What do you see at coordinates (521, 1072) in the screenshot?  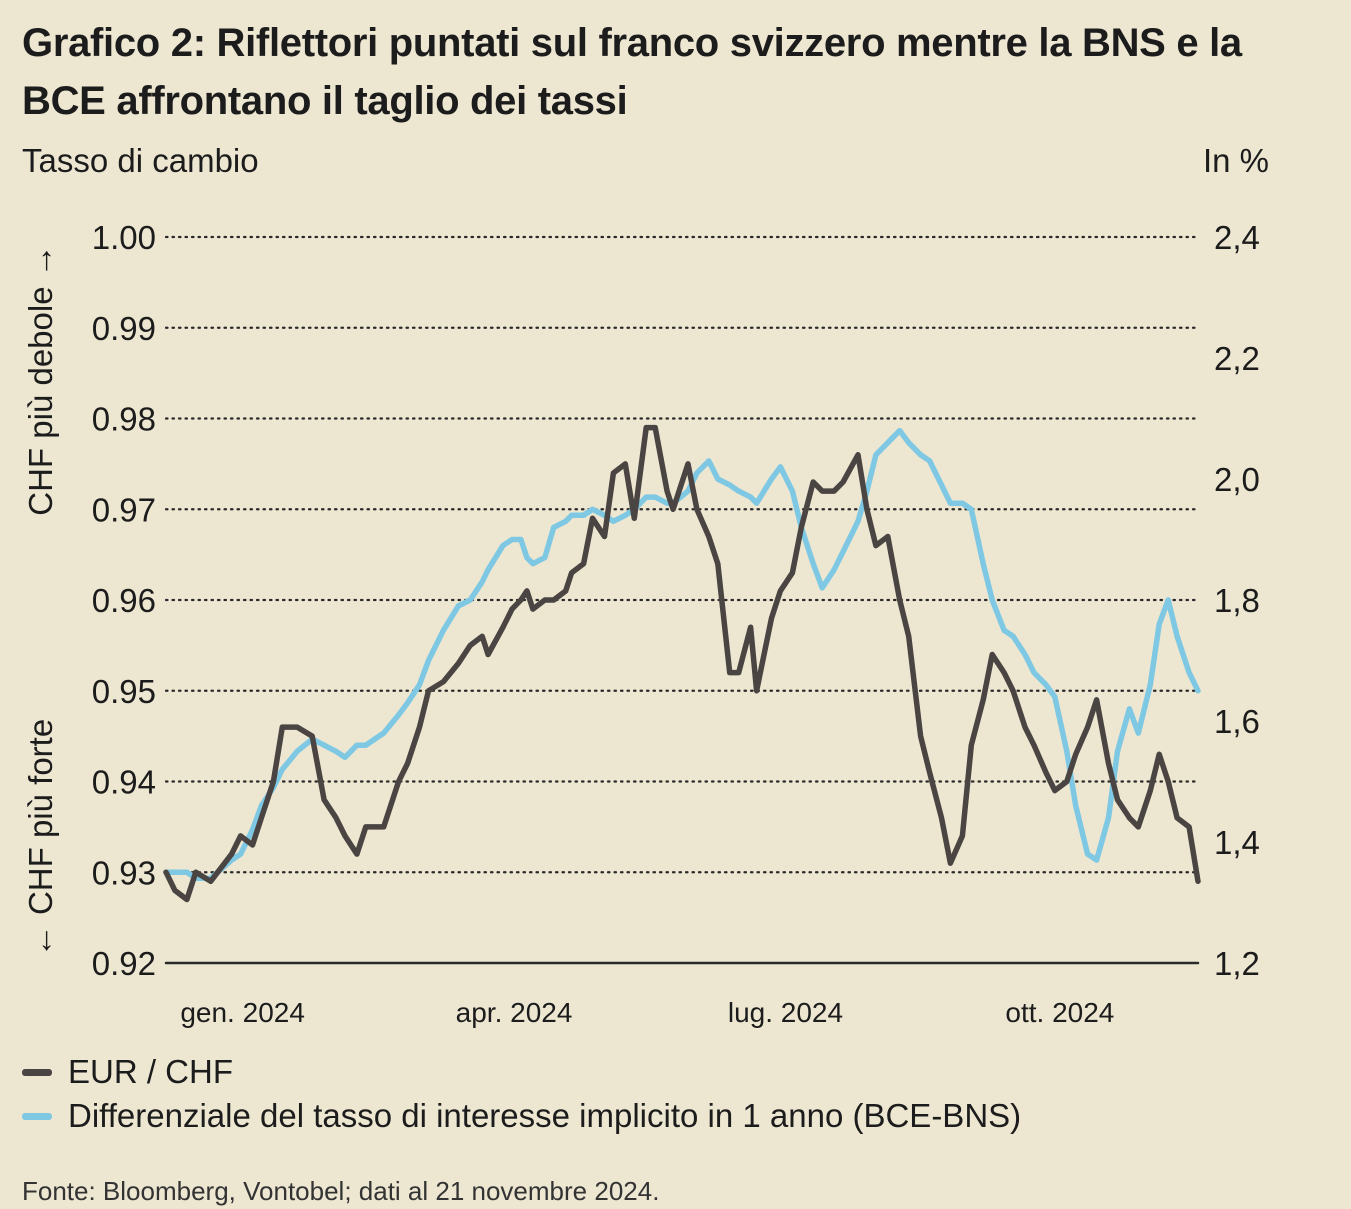 I see `legend-item-eurchf: EUR / CHF` at bounding box center [521, 1072].